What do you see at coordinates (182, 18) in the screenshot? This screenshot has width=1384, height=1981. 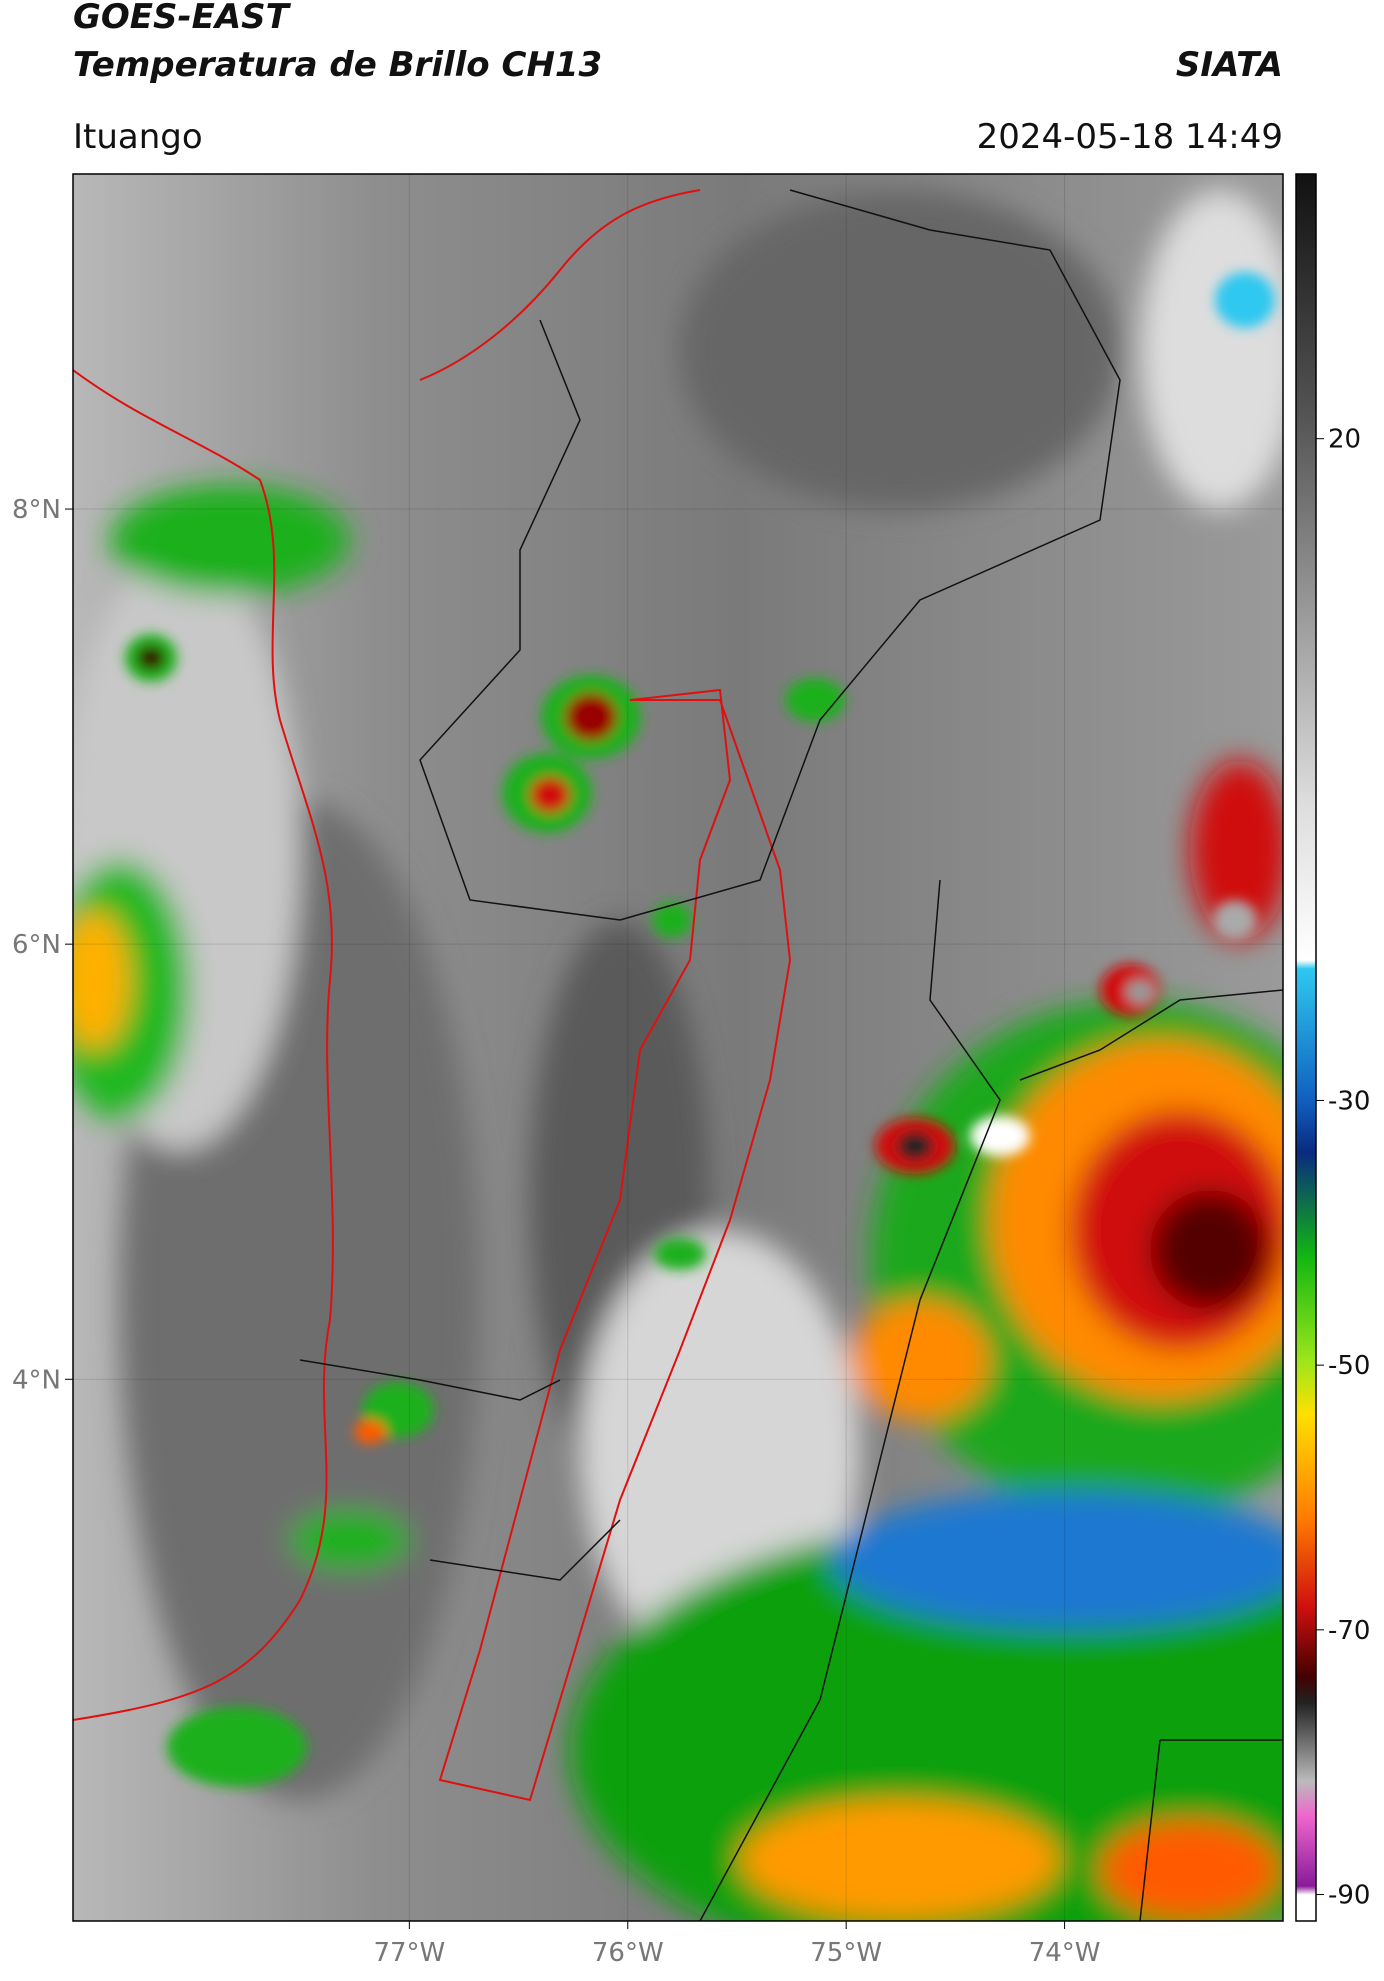 I see `satellite: GOES-EAST` at bounding box center [182, 18].